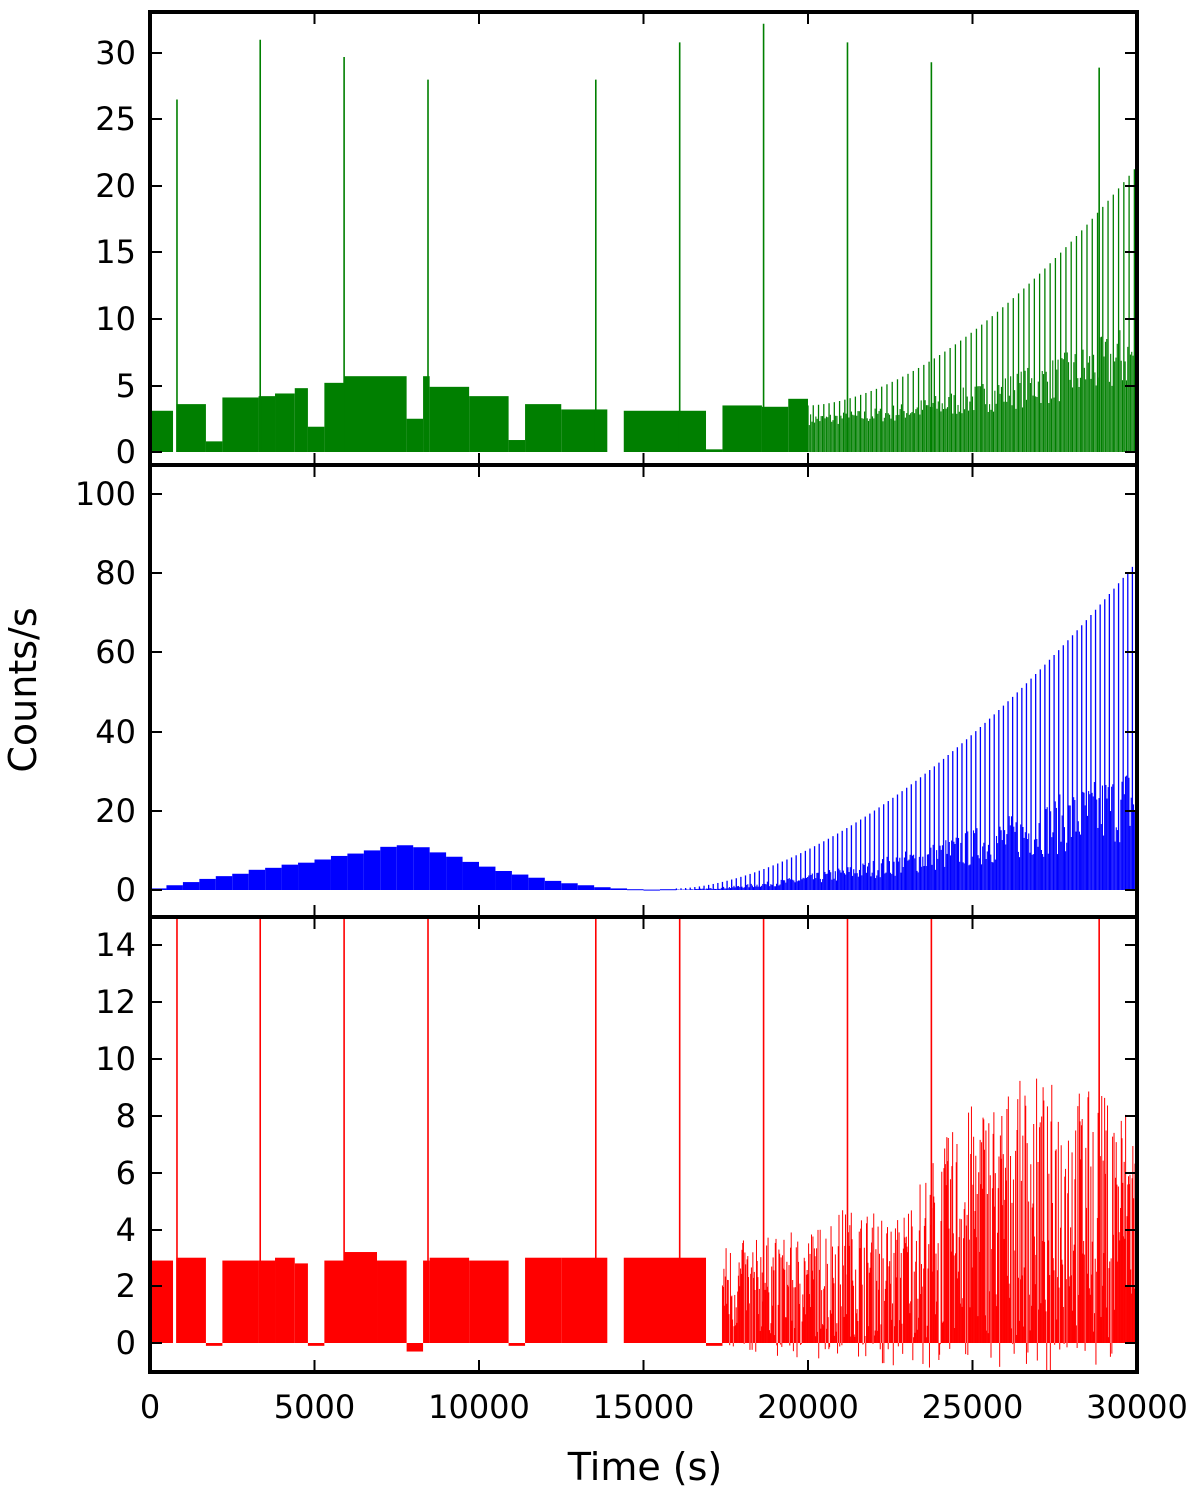 The image size is (1200, 1490). Describe the element at coordinates (115, 252) in the screenshot. I see `y-tick-label: 15` at that location.